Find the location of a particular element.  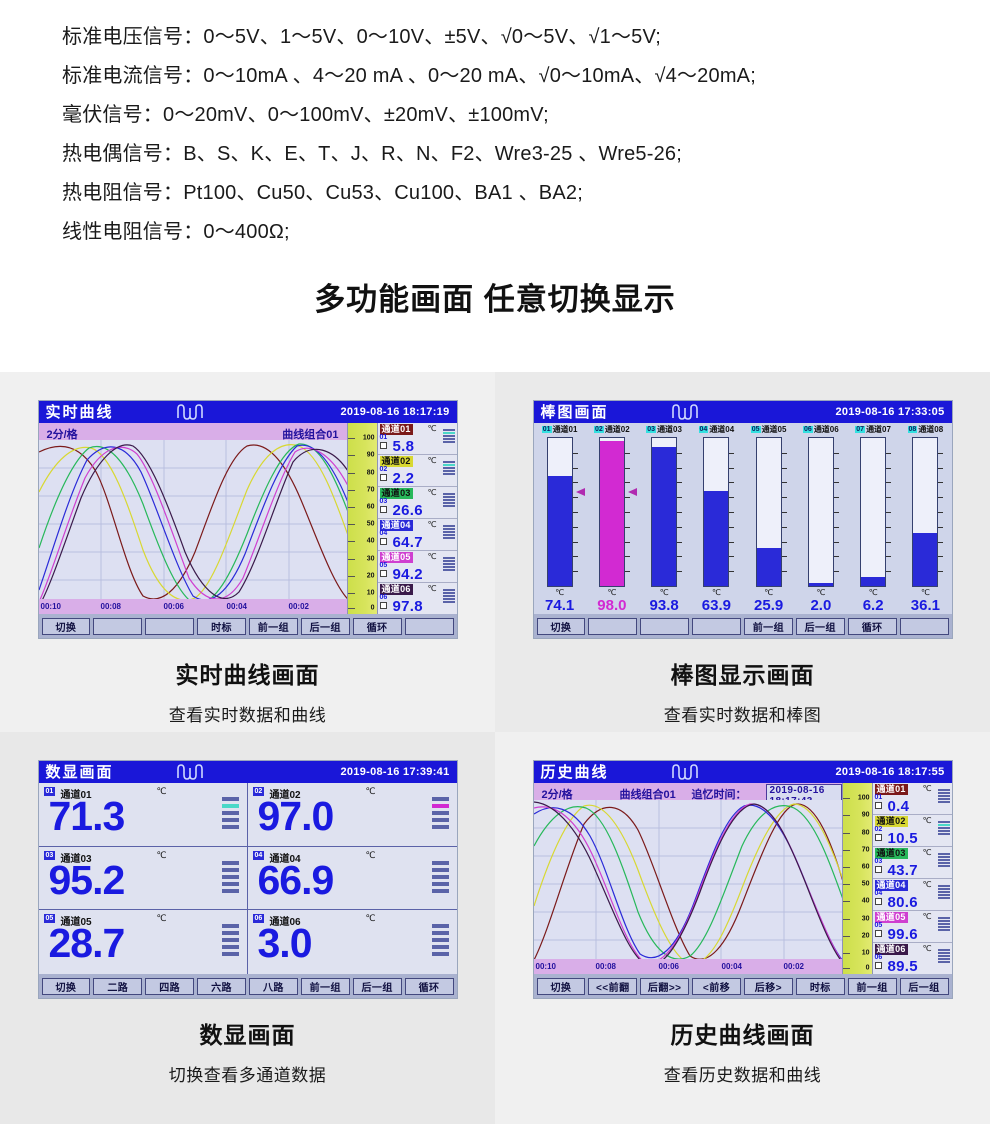

digital-cell: 05 通道05 ℃ 28.7 is located at coordinates (143, 942).